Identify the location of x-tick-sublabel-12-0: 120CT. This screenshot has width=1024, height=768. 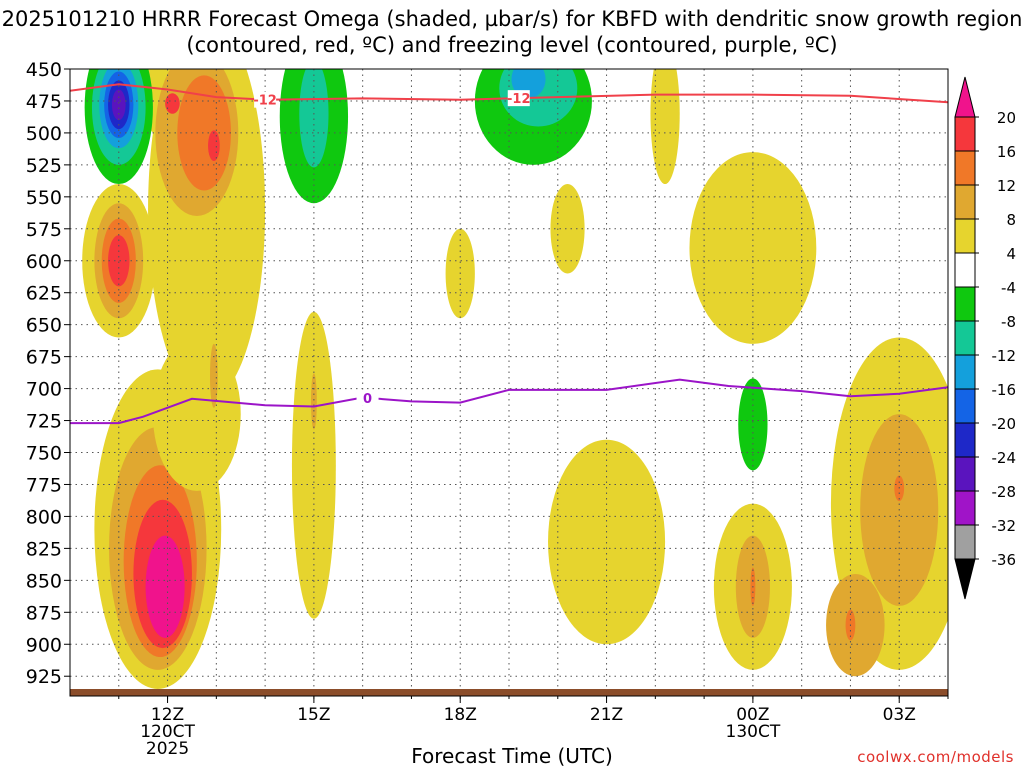
(167, 732).